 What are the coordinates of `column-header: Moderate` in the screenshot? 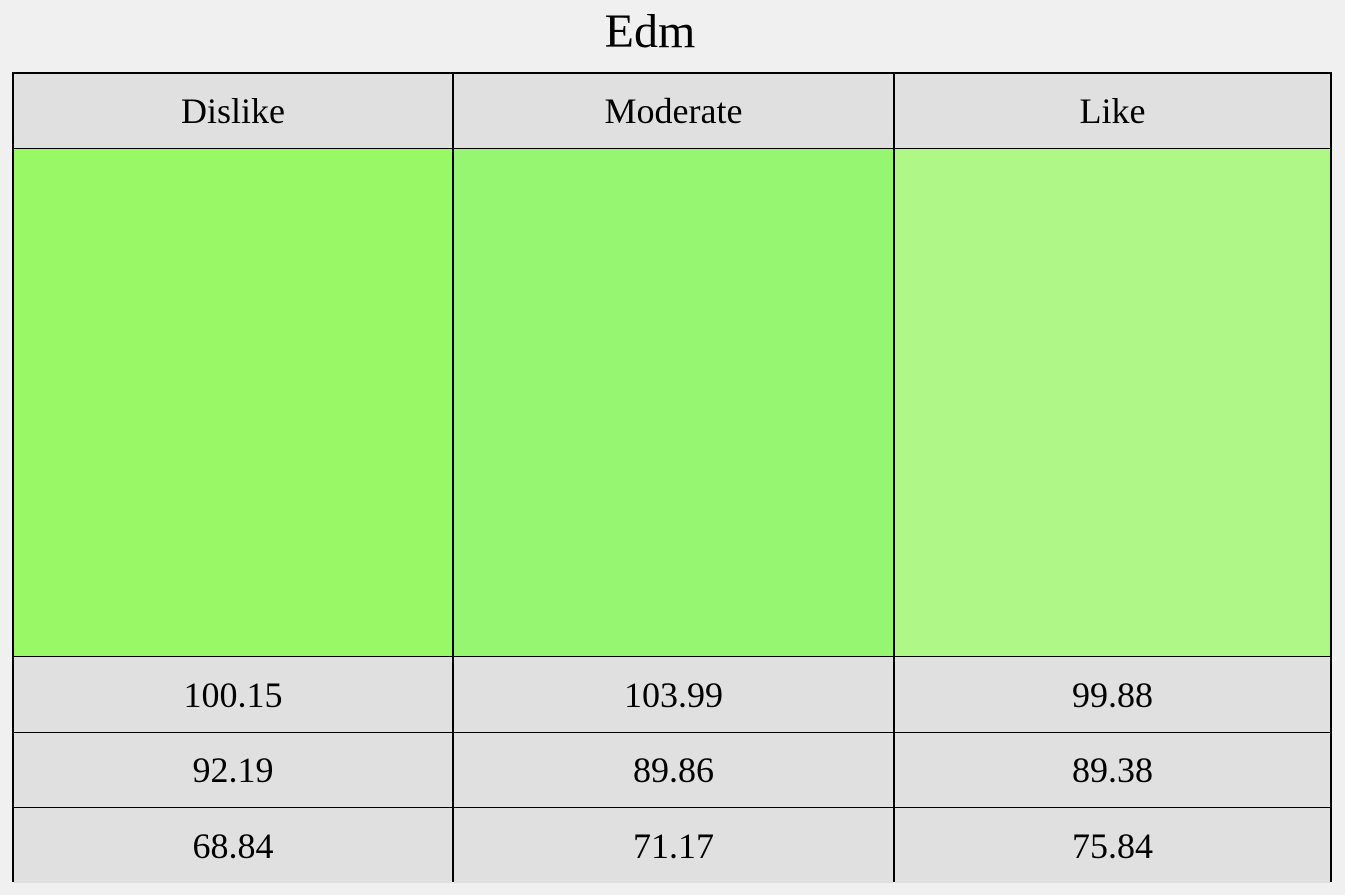 It's located at (673, 111).